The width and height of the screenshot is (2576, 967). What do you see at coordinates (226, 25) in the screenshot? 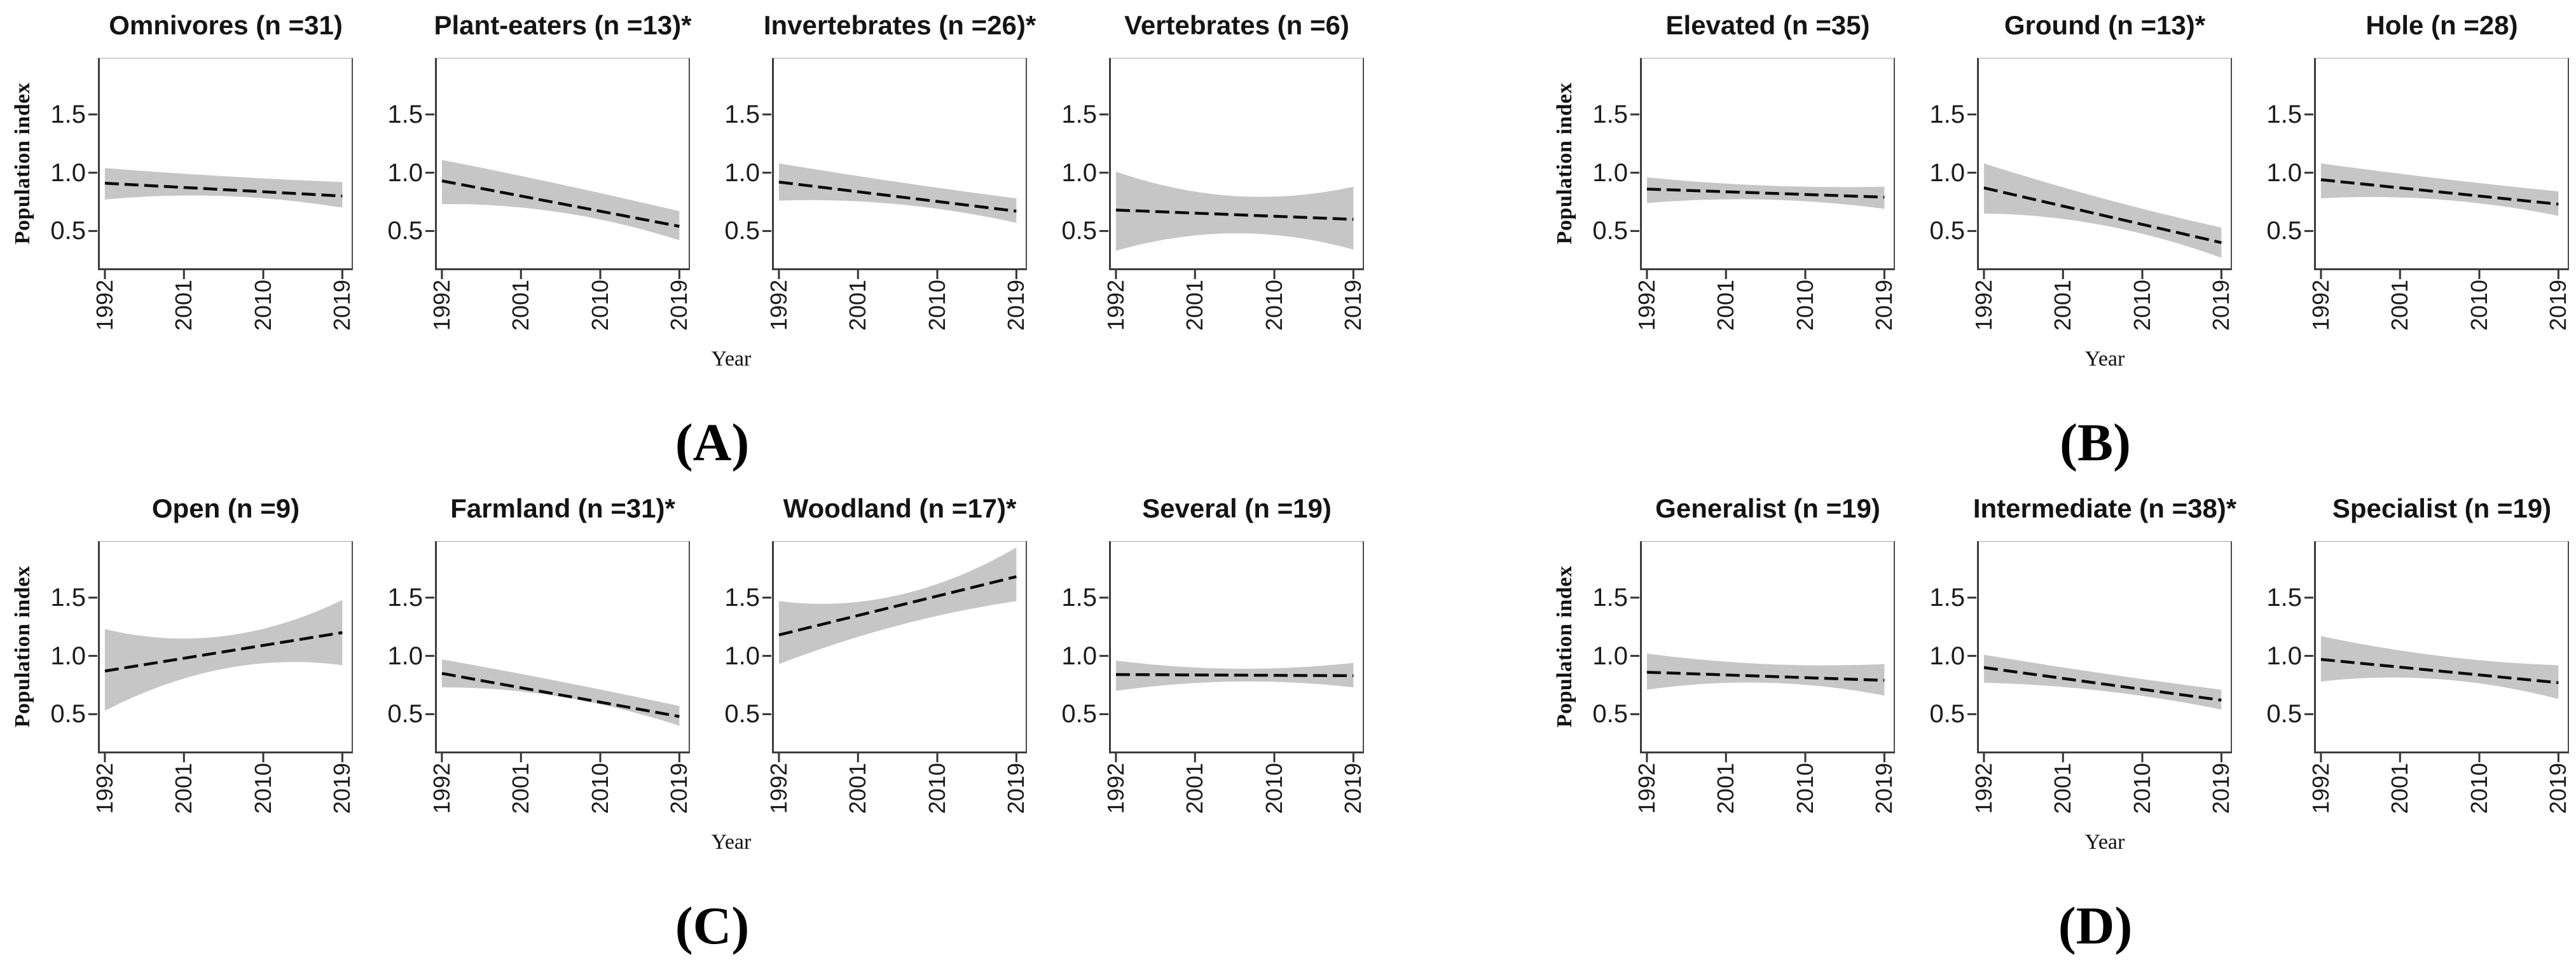
I see `subplot-title: Omnivores (n =31)` at bounding box center [226, 25].